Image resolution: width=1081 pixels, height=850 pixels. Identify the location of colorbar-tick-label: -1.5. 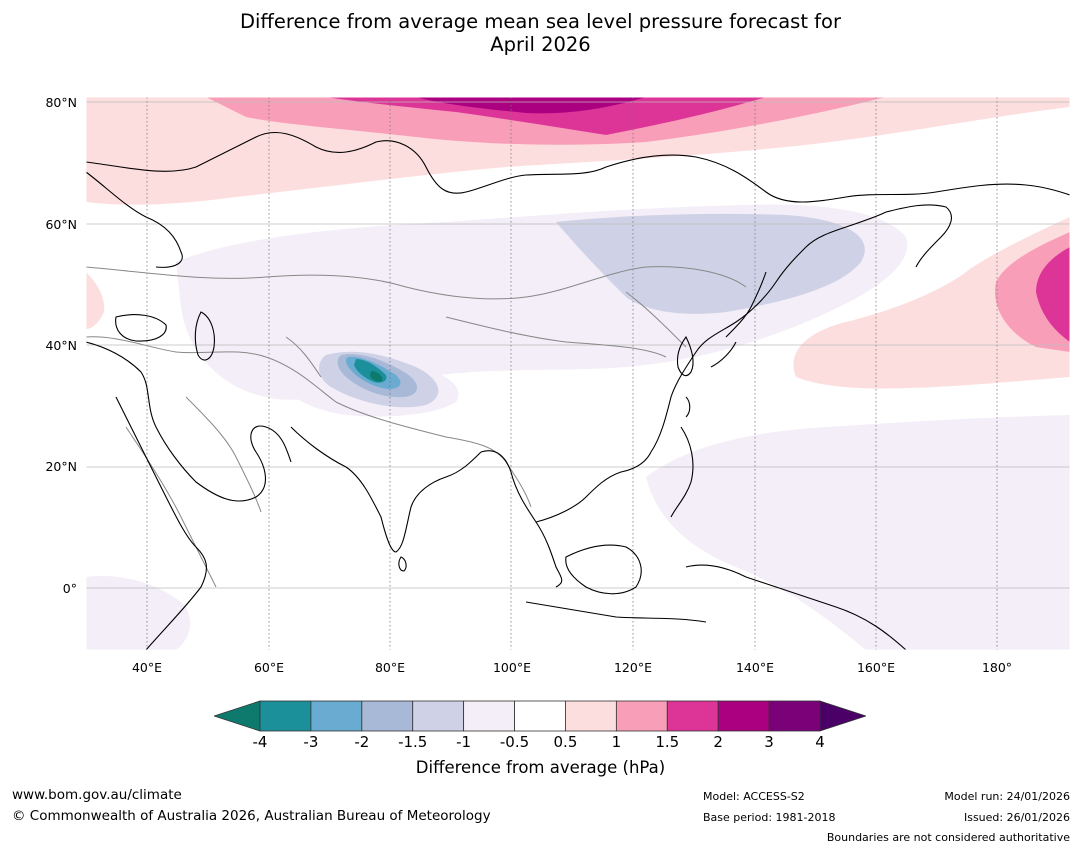
(413, 742).